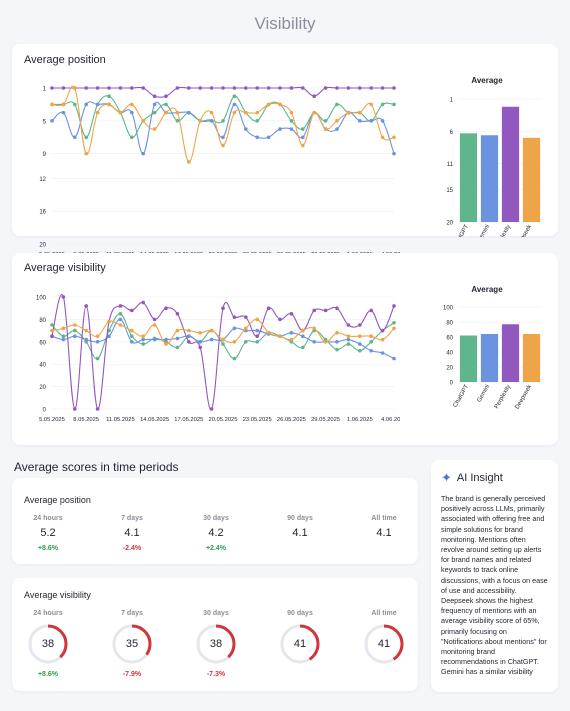 The image size is (570, 711). I want to click on bar-deepseek, so click(531, 179).